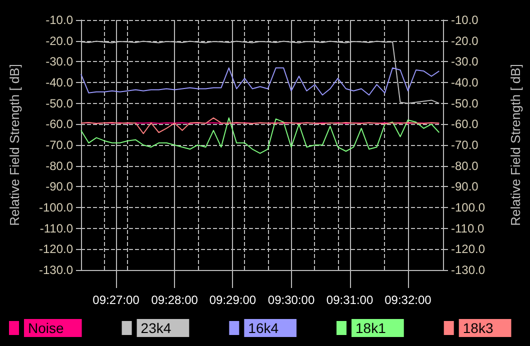 This screenshot has height=346, width=530. What do you see at coordinates (465, 103) in the screenshot?
I see `y2-tick-label: -50.0` at bounding box center [465, 103].